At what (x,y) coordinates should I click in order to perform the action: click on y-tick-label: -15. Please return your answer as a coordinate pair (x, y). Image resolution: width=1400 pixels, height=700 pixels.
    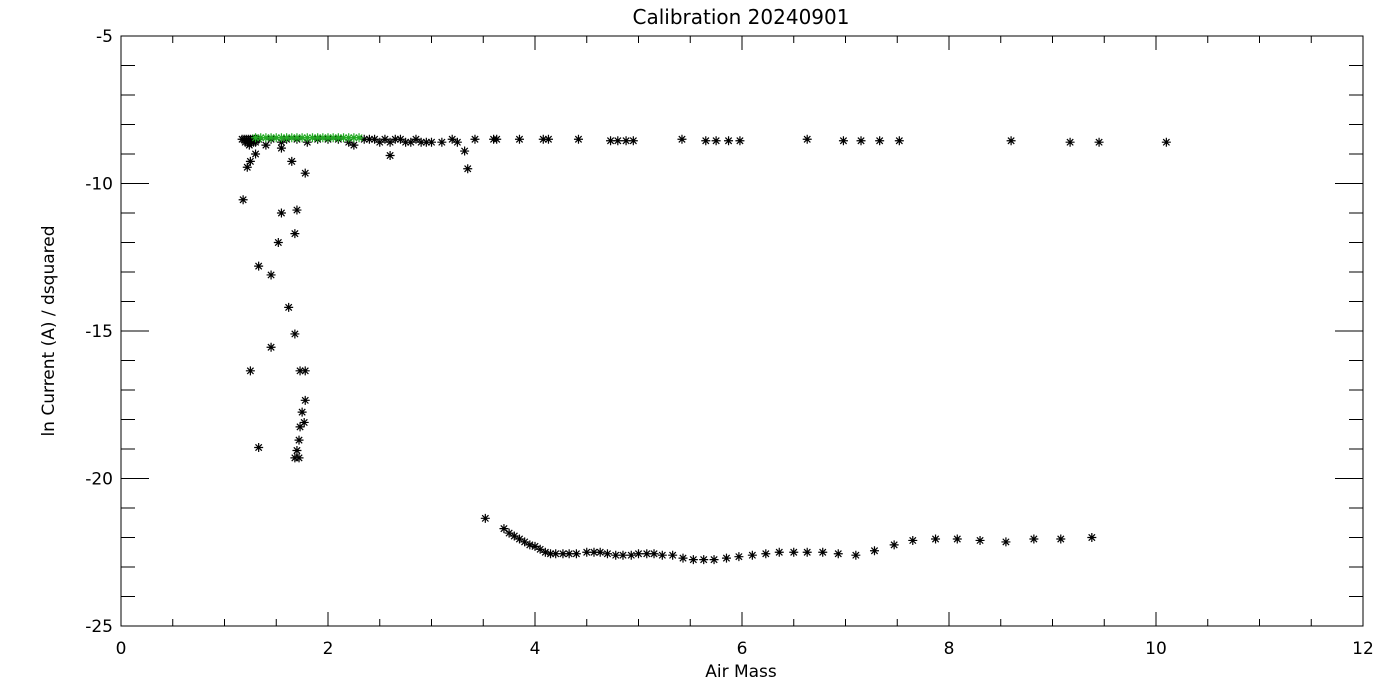
    Looking at the image, I should click on (99, 332).